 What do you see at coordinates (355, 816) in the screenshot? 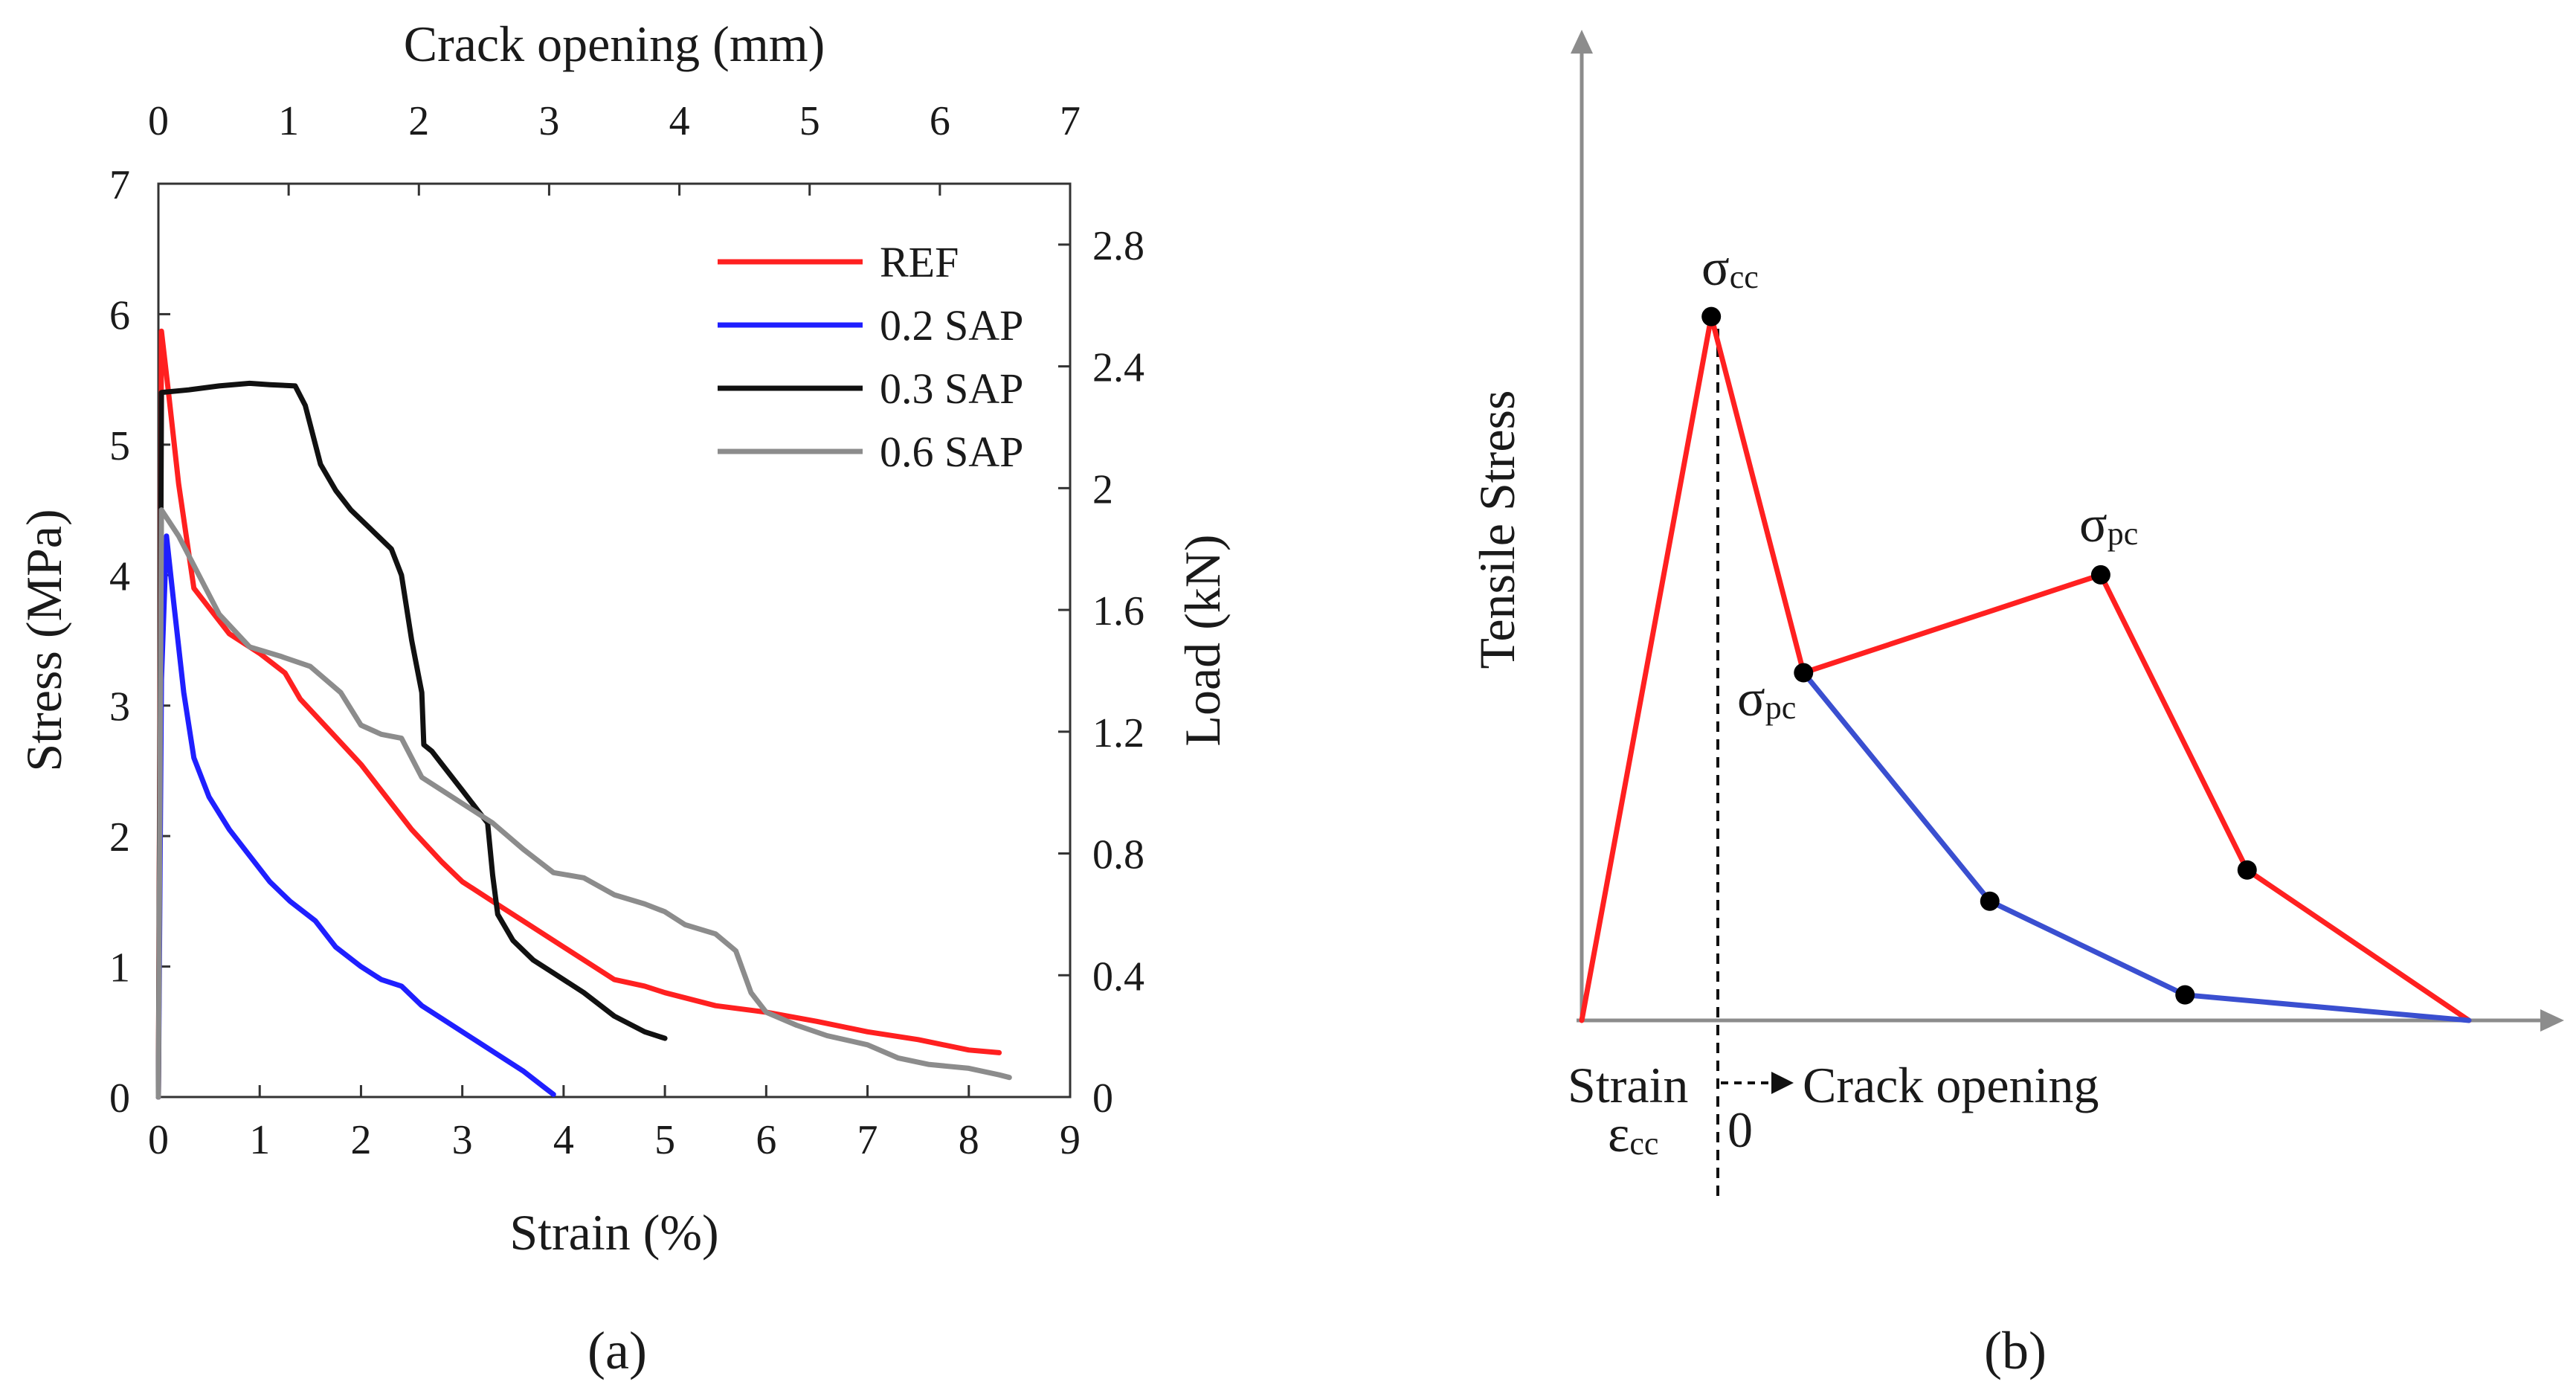
I see `series-line-0-2-sap` at bounding box center [355, 816].